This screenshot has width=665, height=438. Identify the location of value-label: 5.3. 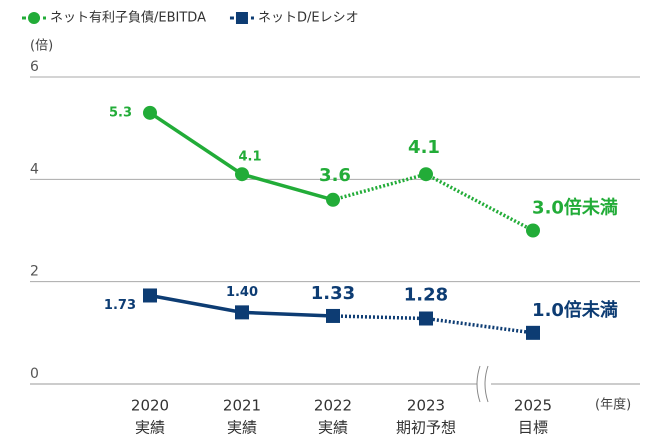
(120, 112).